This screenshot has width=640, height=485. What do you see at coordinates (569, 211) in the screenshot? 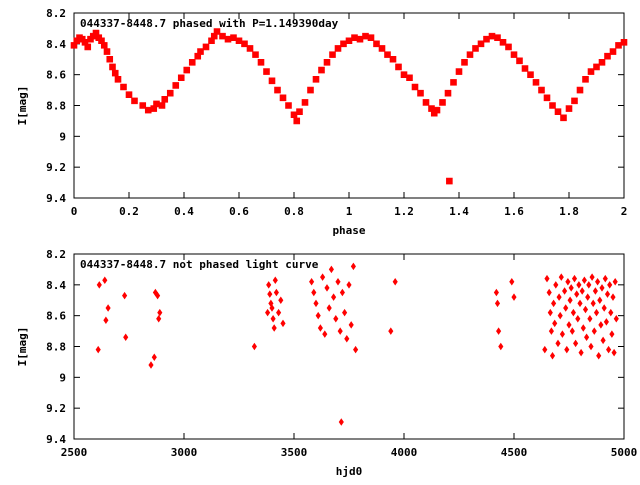
I see `x-tick-label: 1.8` at bounding box center [569, 211].